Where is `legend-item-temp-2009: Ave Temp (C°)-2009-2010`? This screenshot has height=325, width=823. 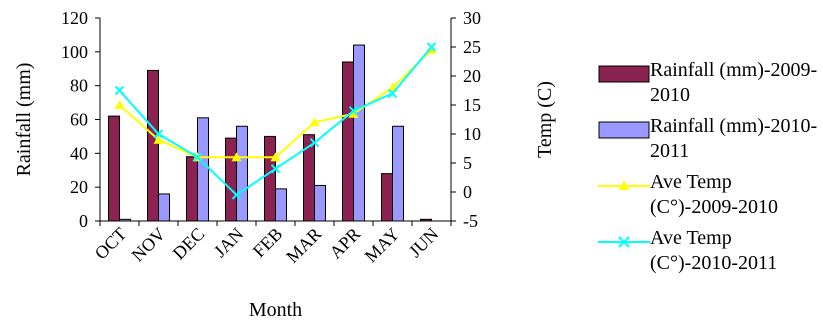
legend-item-temp-2009: Ave Temp (C°)-2009-2010 is located at coordinates (695, 199).